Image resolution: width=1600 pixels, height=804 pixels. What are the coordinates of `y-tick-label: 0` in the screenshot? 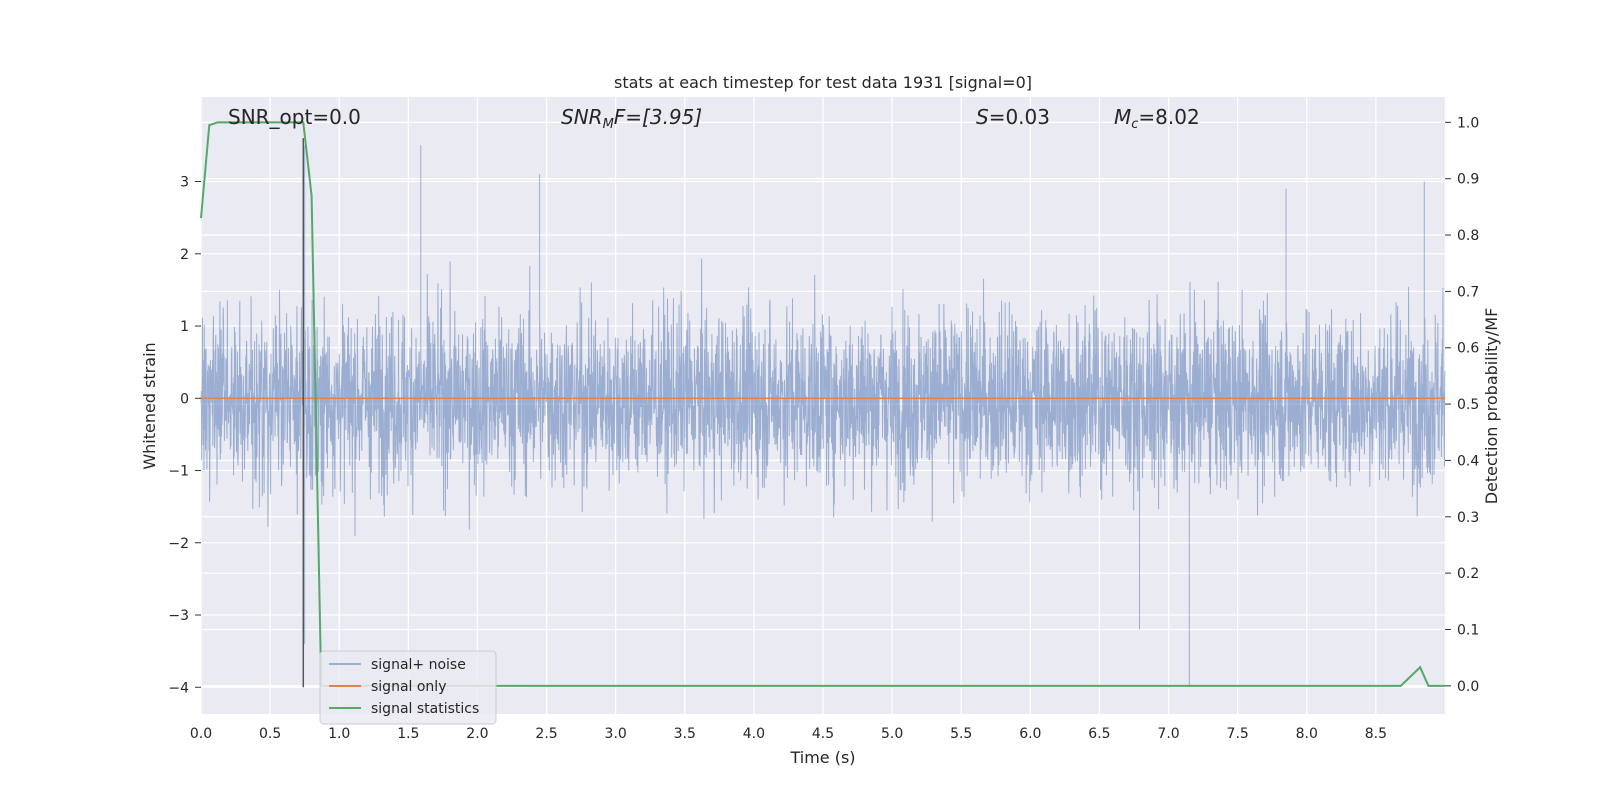 It's located at (184, 399).